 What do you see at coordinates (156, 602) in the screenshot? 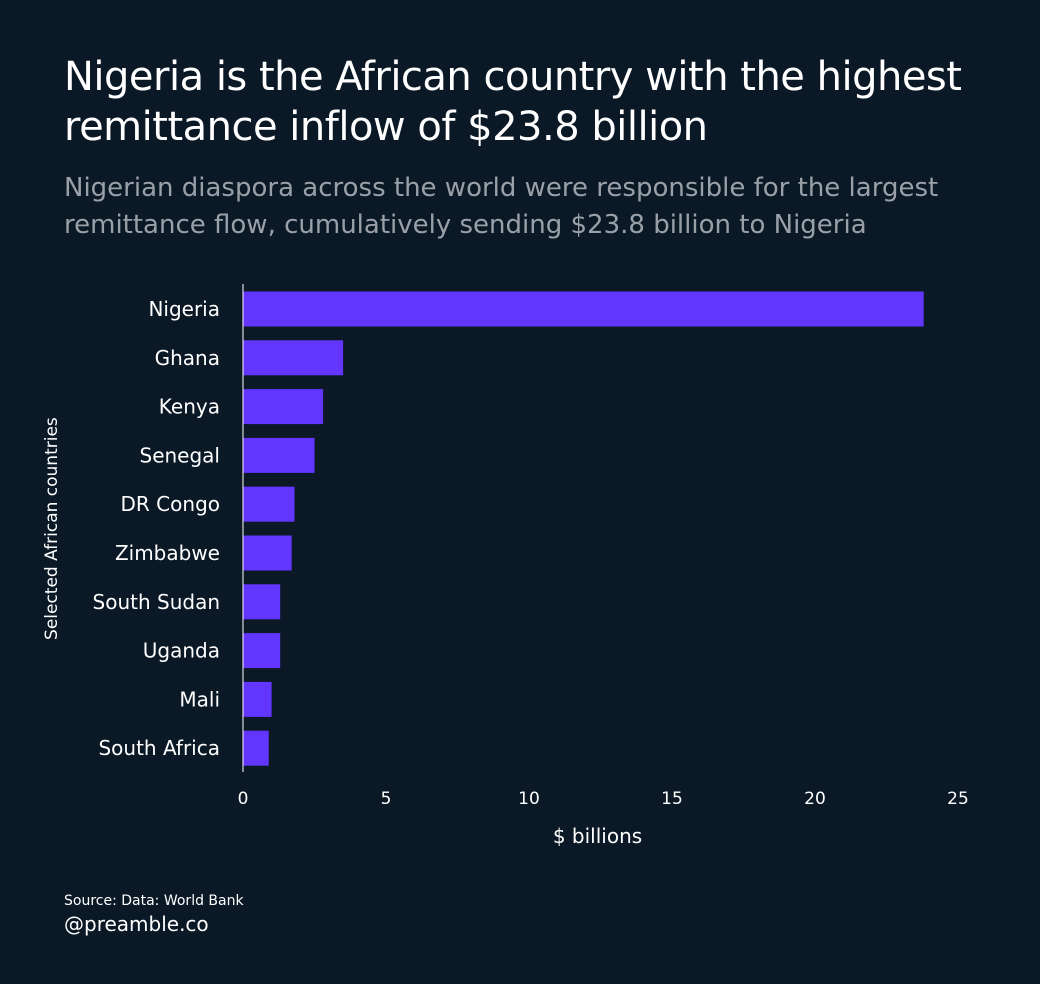
I see `category-label: South Sudan` at bounding box center [156, 602].